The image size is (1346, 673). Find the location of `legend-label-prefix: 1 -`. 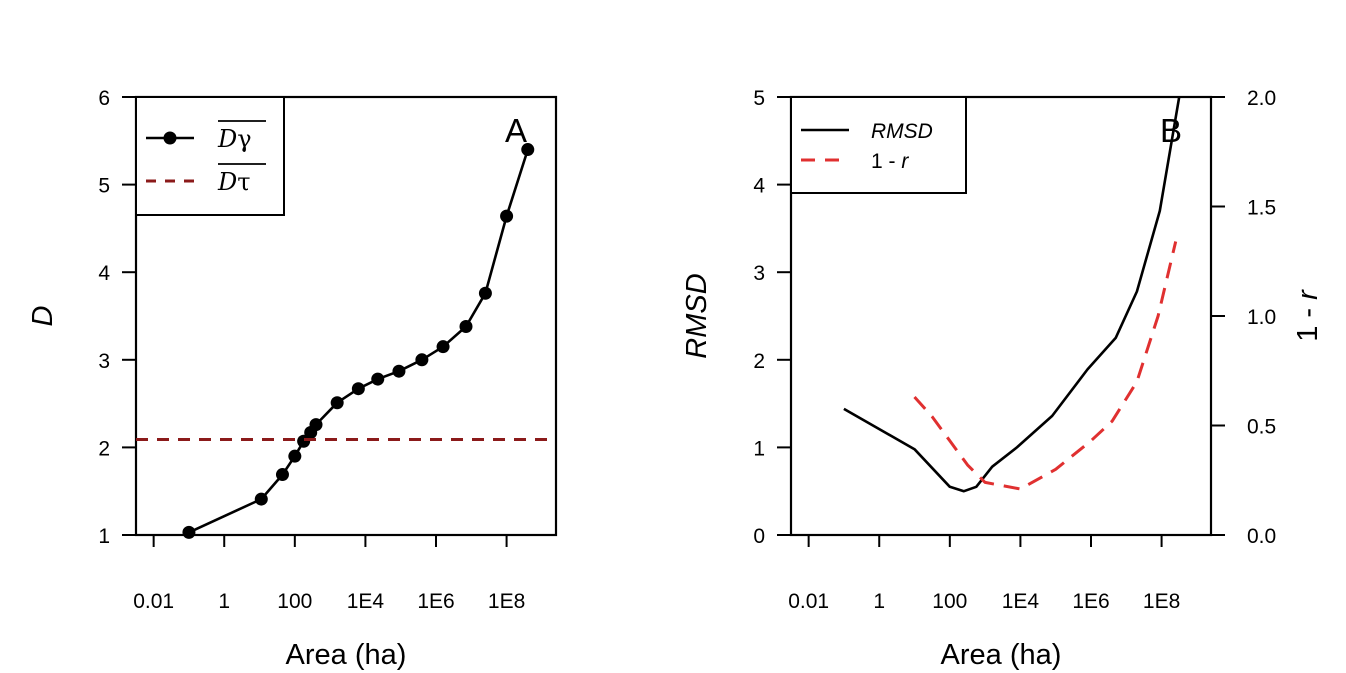

legend-label-prefix: 1 - is located at coordinates (886, 161).